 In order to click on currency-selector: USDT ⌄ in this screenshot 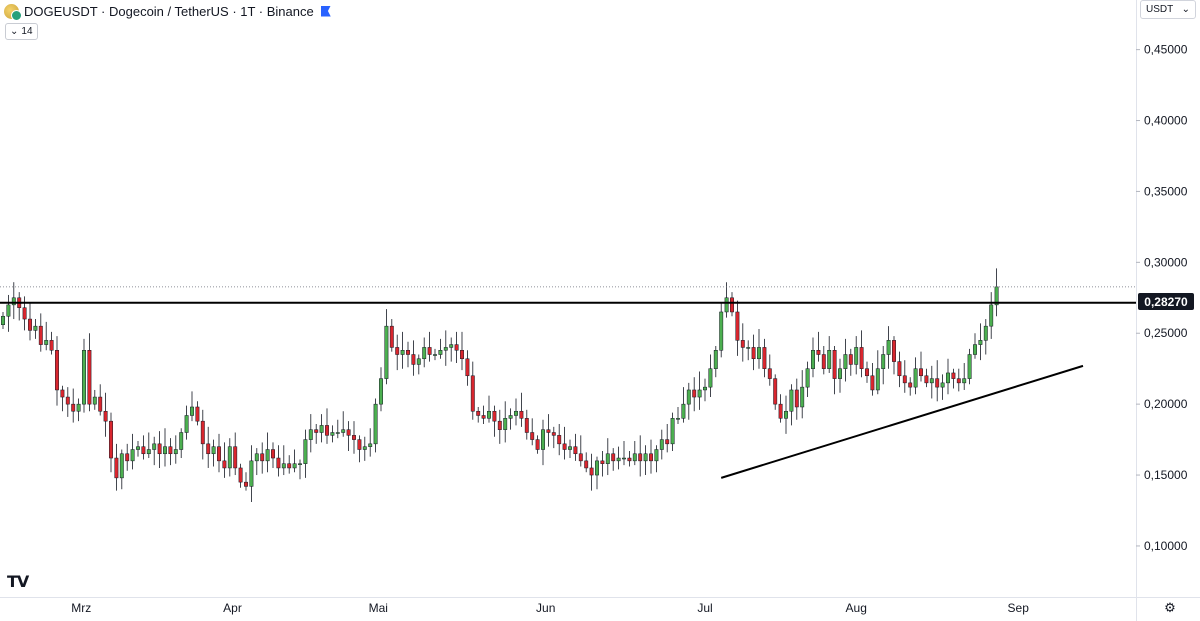, I will do `click(1168, 9)`.